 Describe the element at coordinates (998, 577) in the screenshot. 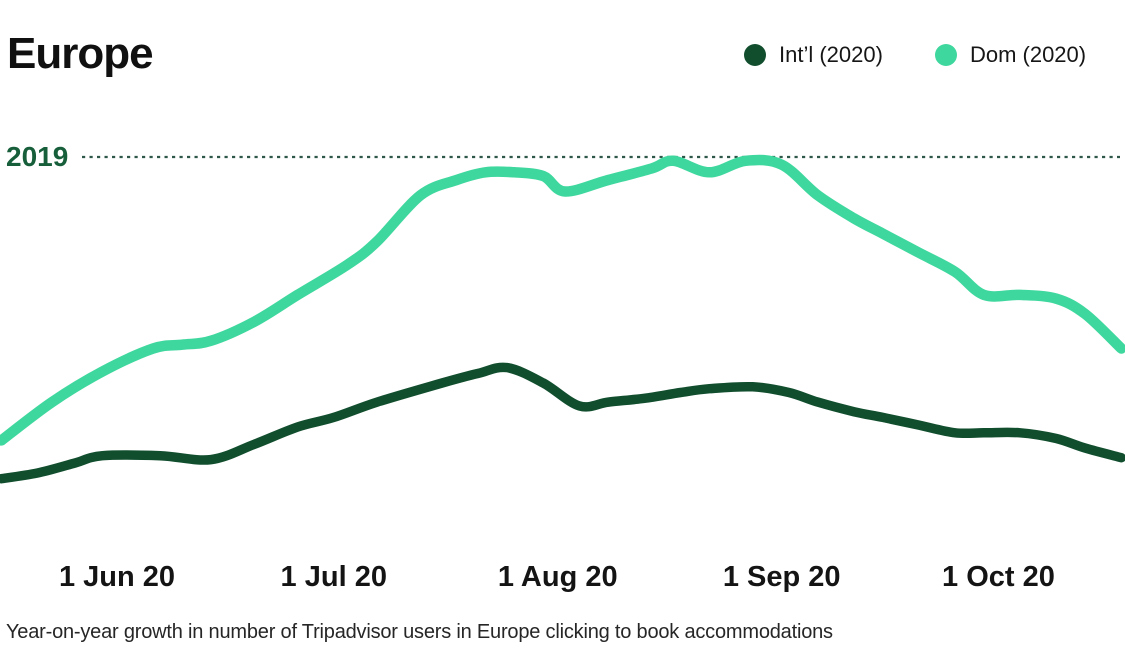

I see `x-tick-label: 1 Oct 20` at that location.